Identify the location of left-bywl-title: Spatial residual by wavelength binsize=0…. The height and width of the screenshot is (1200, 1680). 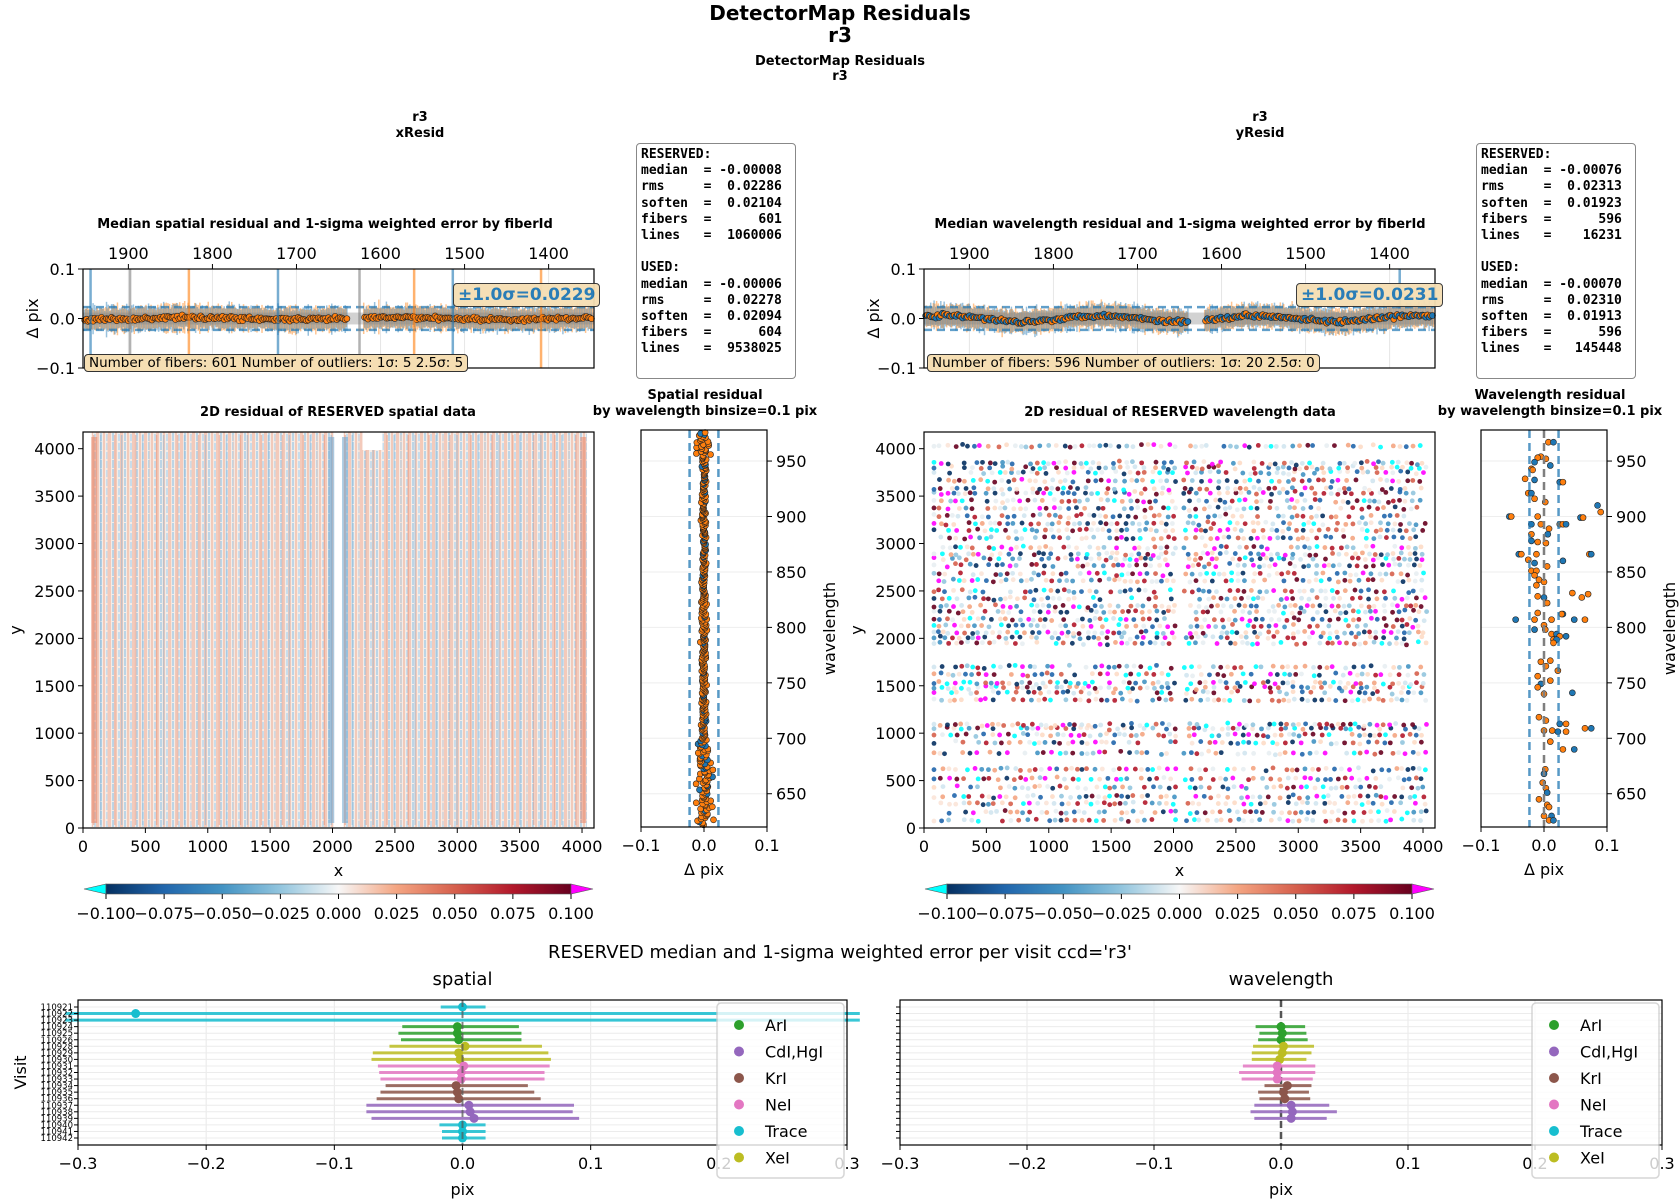
(705, 403).